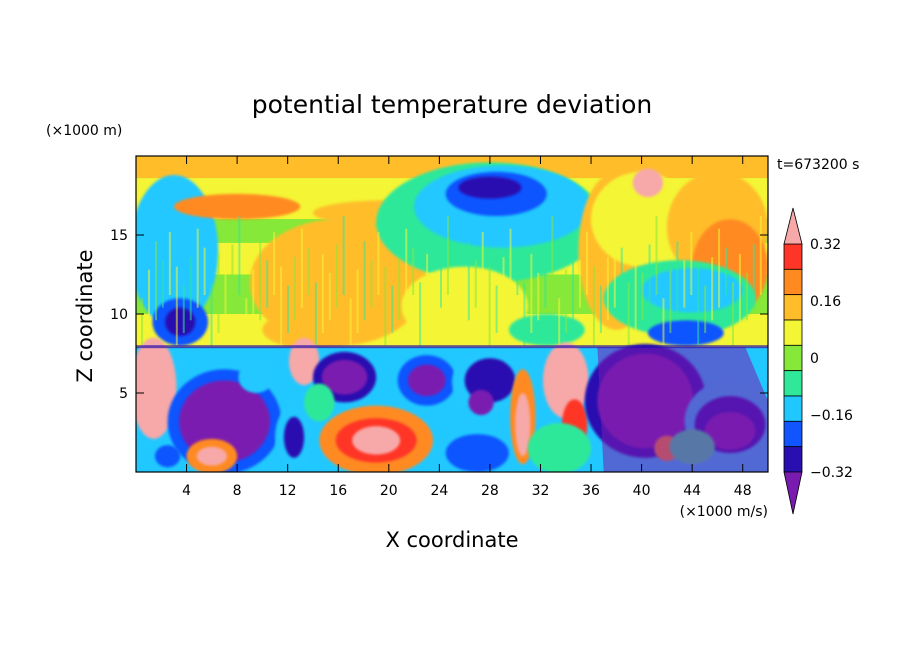 Image resolution: width=904 pixels, height=654 pixels. I want to click on colorbar-tick-label: −0.16, so click(831, 416).